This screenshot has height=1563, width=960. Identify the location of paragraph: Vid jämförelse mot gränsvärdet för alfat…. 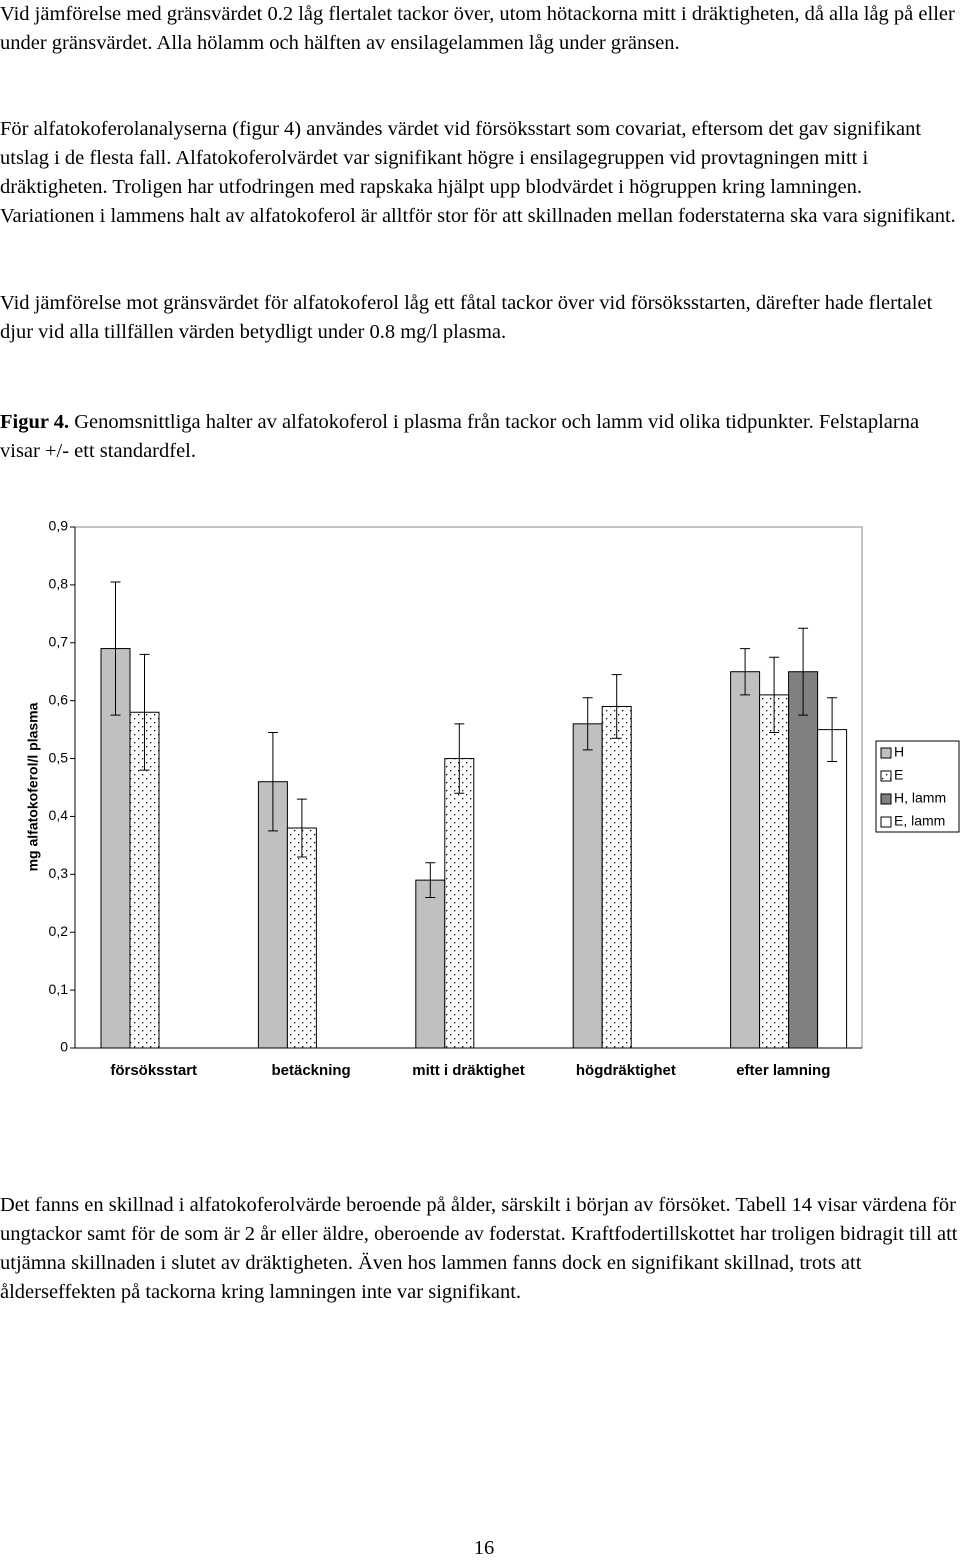
(466, 317).